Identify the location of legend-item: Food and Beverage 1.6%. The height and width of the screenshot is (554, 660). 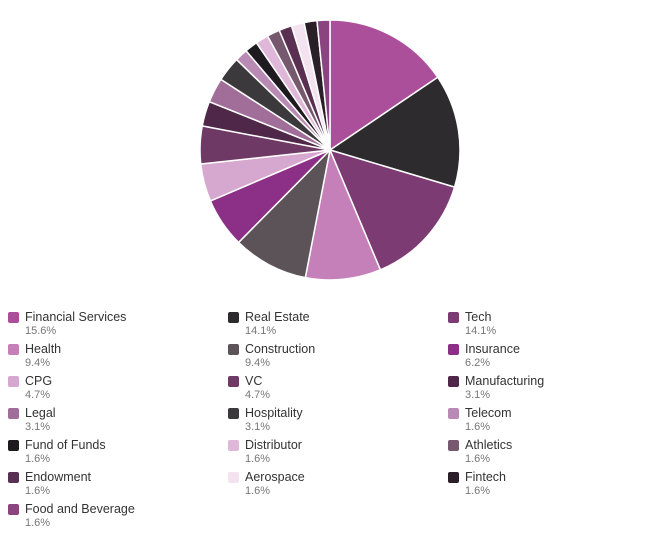
(118, 518).